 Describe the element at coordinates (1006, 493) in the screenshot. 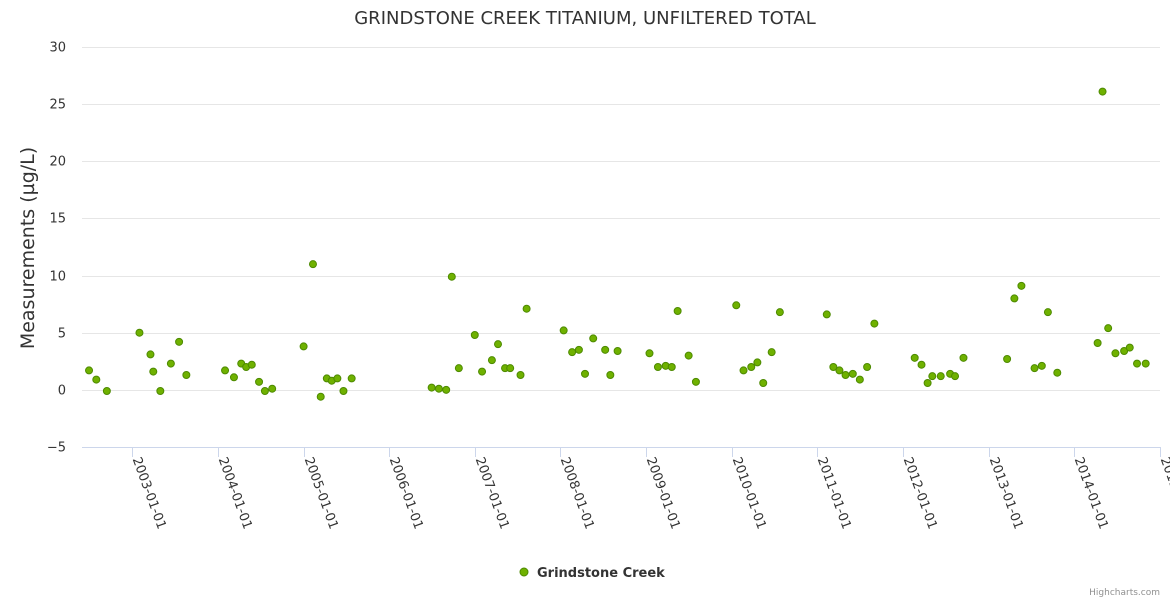

I see `x-tick-label: 2013-01-01` at that location.